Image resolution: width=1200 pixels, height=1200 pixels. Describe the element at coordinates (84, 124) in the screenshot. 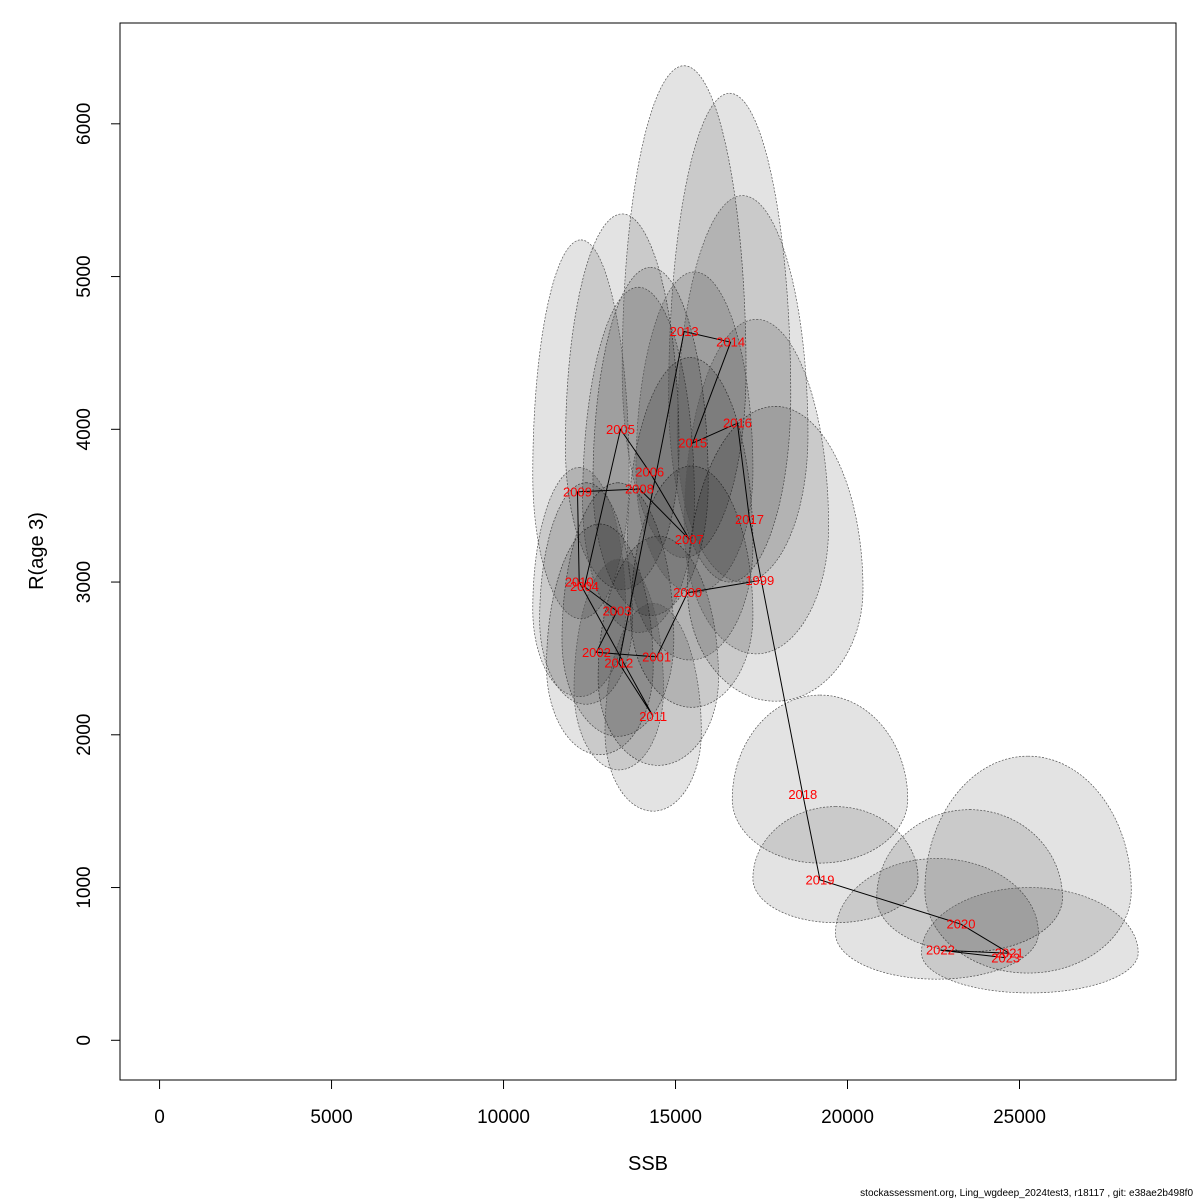

I see `y-tick-label: 6000` at that location.